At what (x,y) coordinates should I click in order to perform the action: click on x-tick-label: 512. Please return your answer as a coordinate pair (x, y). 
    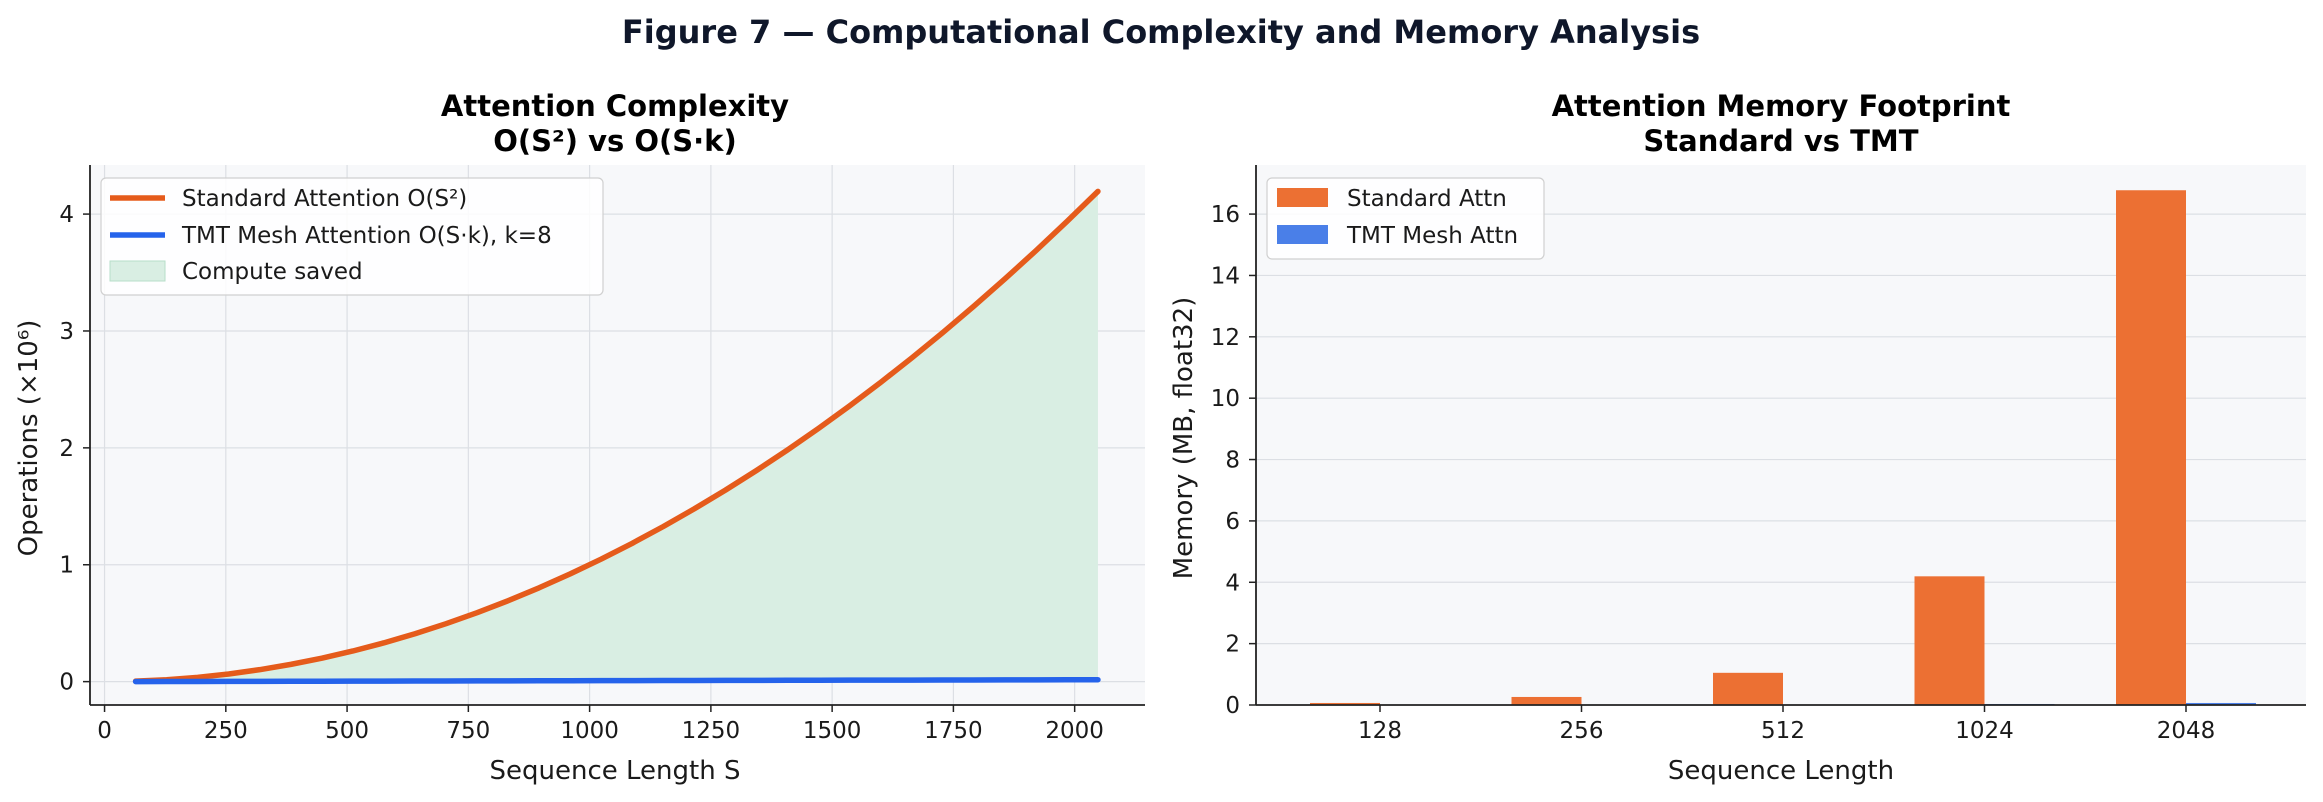
    Looking at the image, I should click on (1783, 731).